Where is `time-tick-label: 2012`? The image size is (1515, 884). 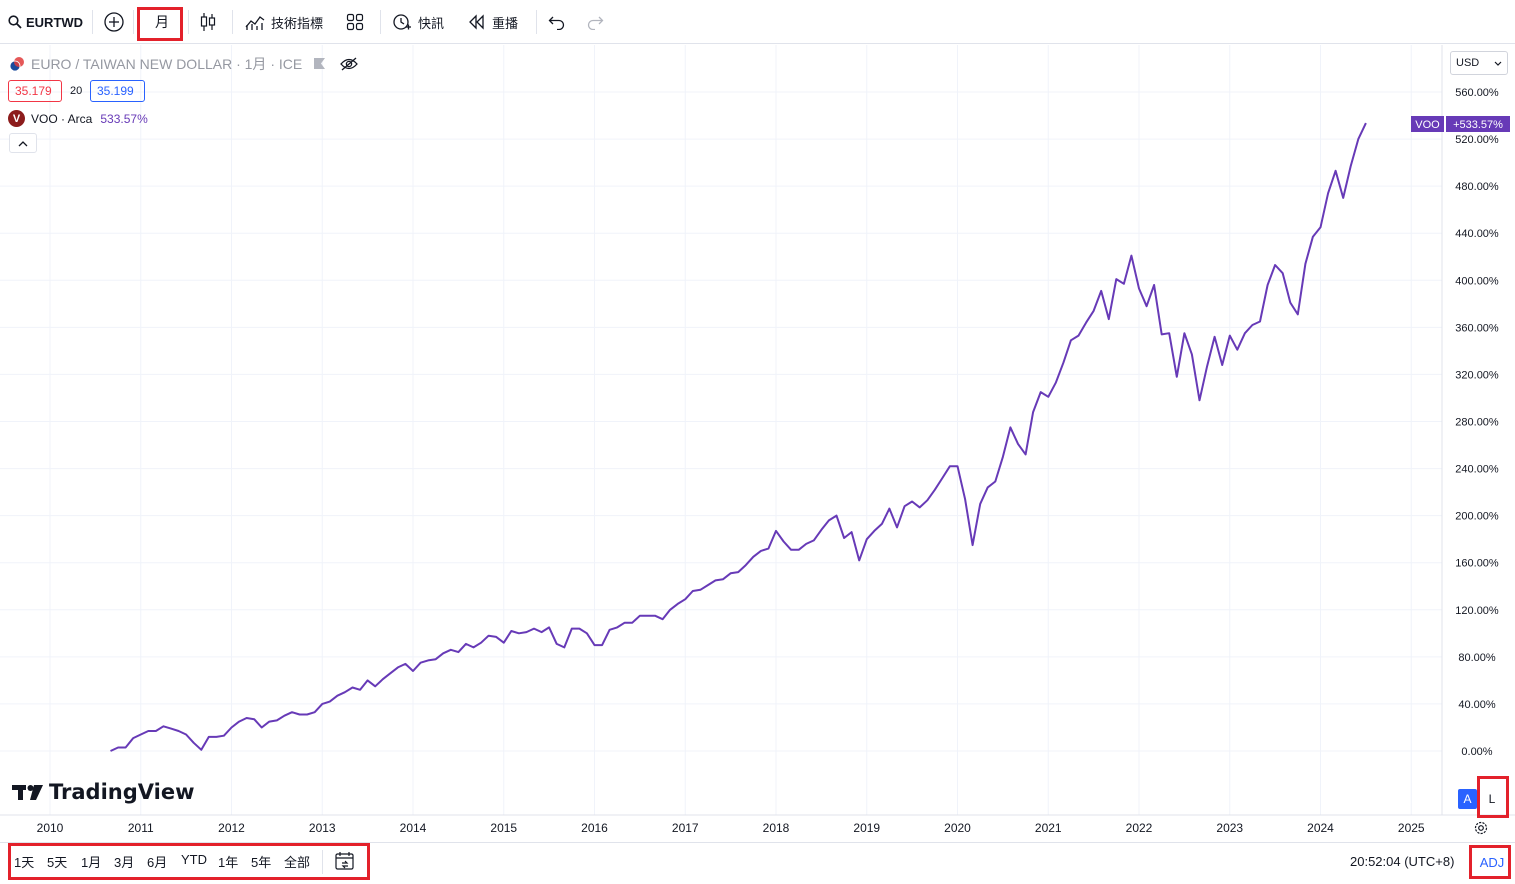
time-tick-label: 2012 is located at coordinates (231, 828).